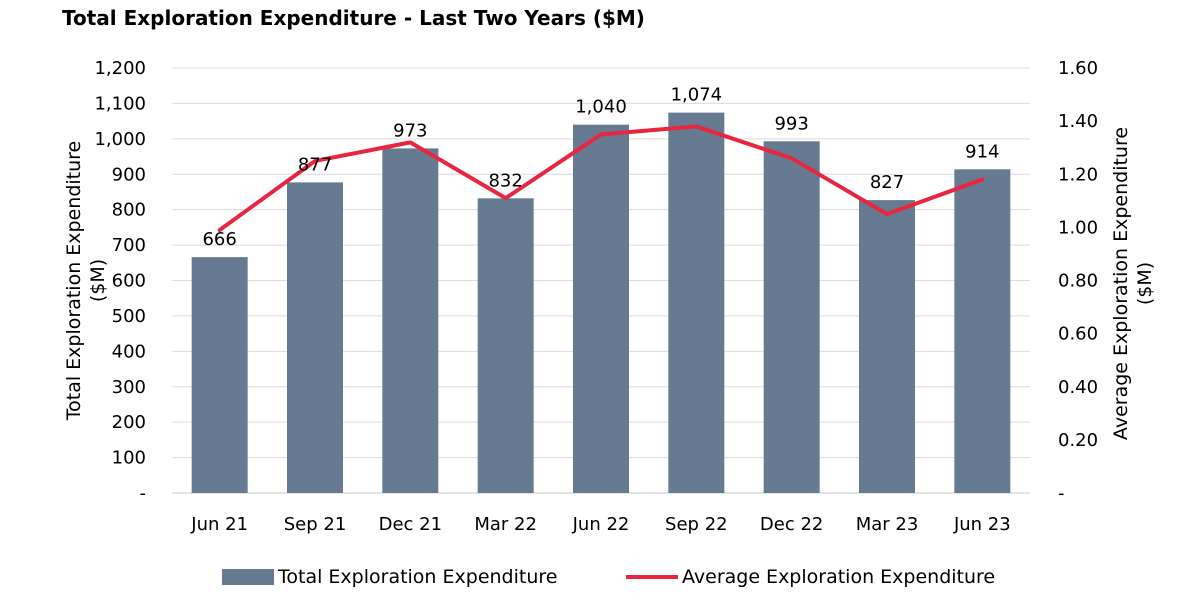 This screenshot has width=1188, height=612. What do you see at coordinates (1078, 387) in the screenshot?
I see `right-tick-label: 0.40` at bounding box center [1078, 387].